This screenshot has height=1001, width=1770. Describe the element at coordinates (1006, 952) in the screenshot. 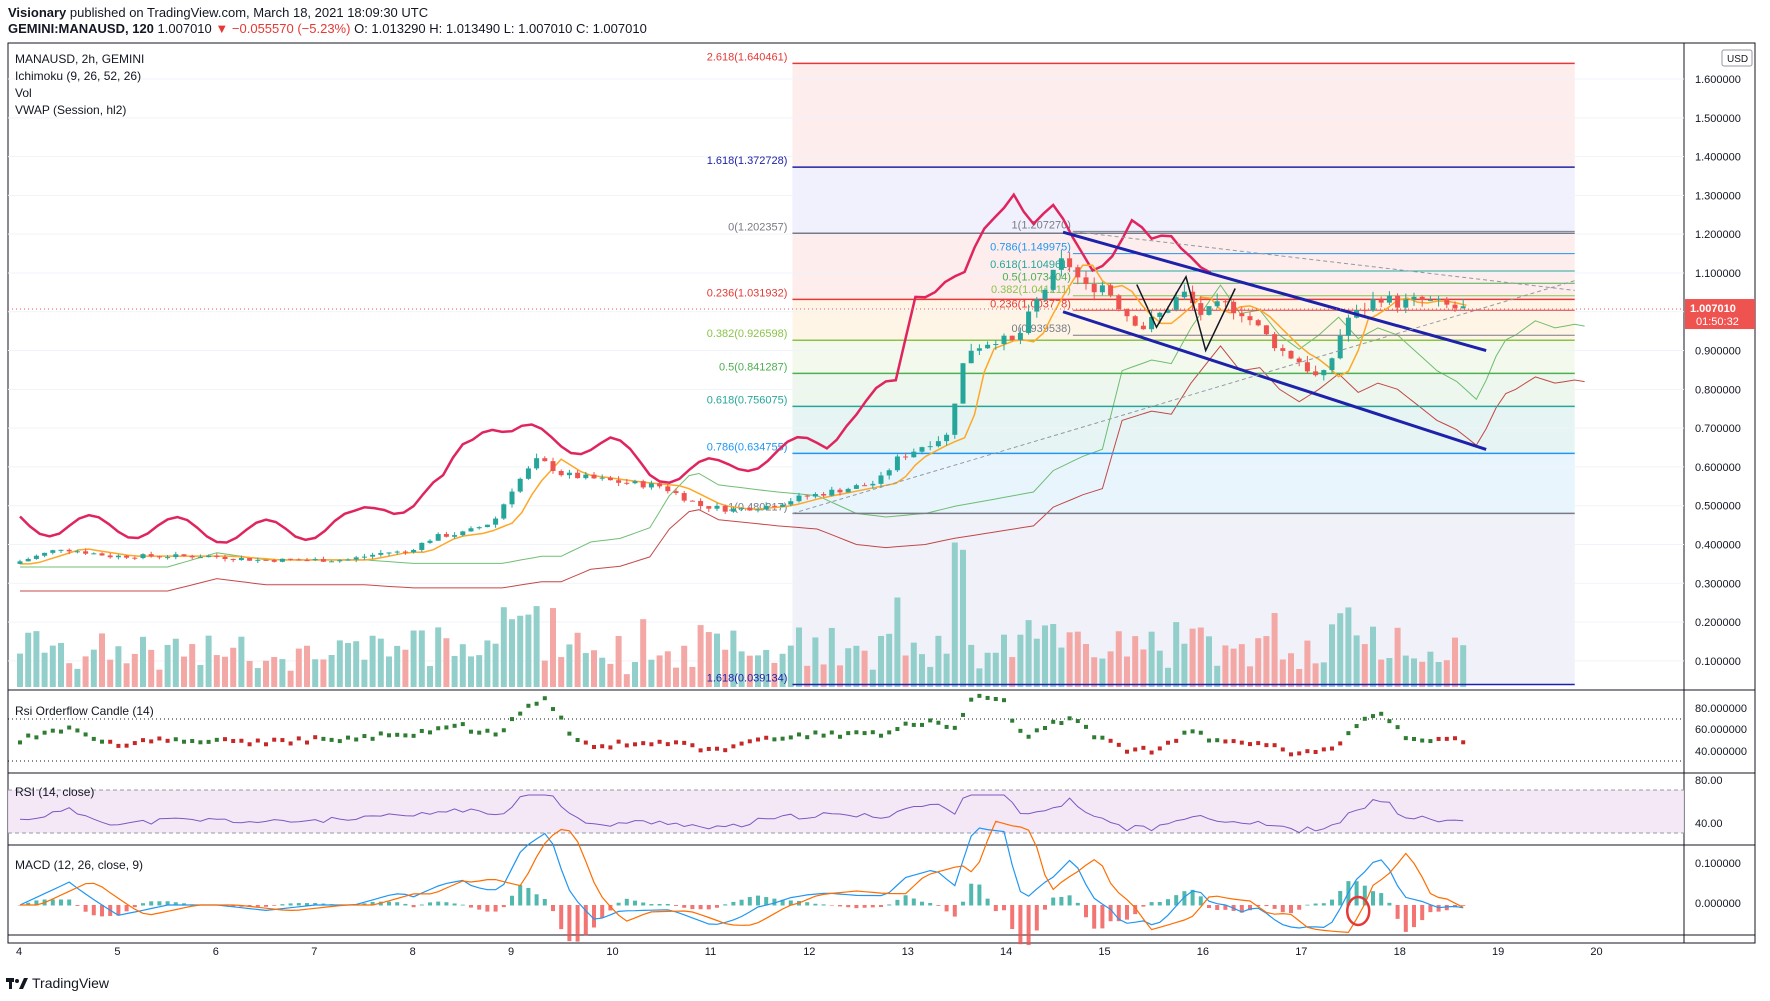

I see `time-tick-label: 14` at that location.